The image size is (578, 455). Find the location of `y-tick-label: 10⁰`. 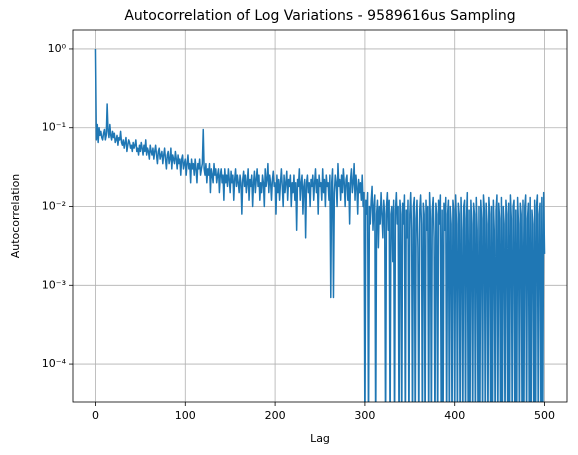

y-tick-label: 10⁰ is located at coordinates (57, 48).